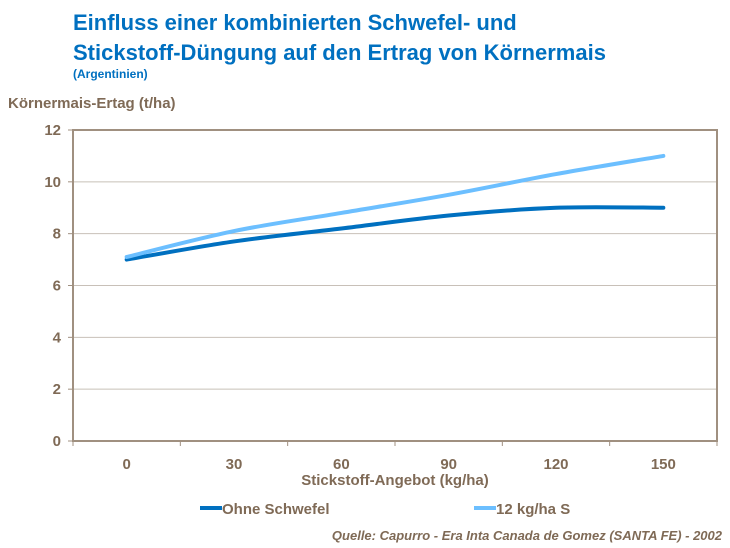  Describe the element at coordinates (385, 509) in the screenshot. I see `legend: Ohne Schwefel 12 kg/ha S` at that location.